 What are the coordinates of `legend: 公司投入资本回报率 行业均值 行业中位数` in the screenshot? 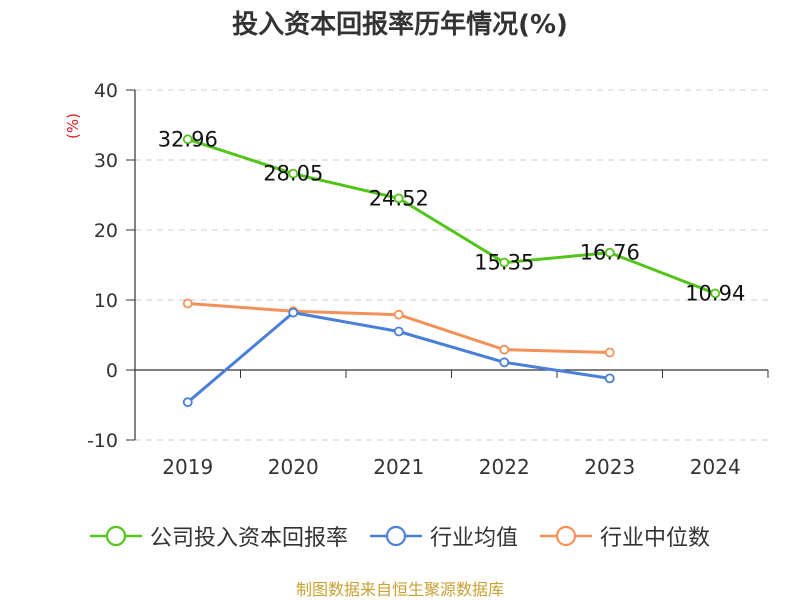 It's located at (400, 536).